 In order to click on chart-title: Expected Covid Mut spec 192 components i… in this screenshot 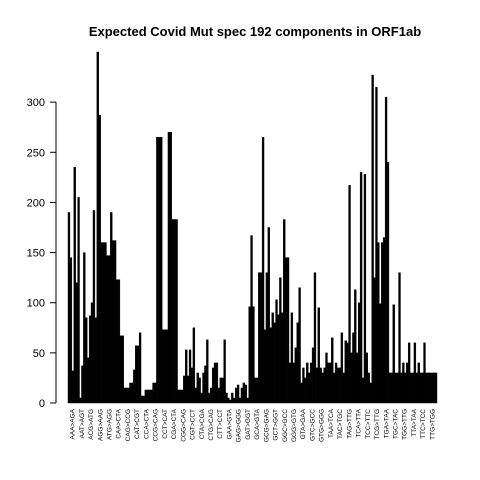, I will do `click(255, 31)`.